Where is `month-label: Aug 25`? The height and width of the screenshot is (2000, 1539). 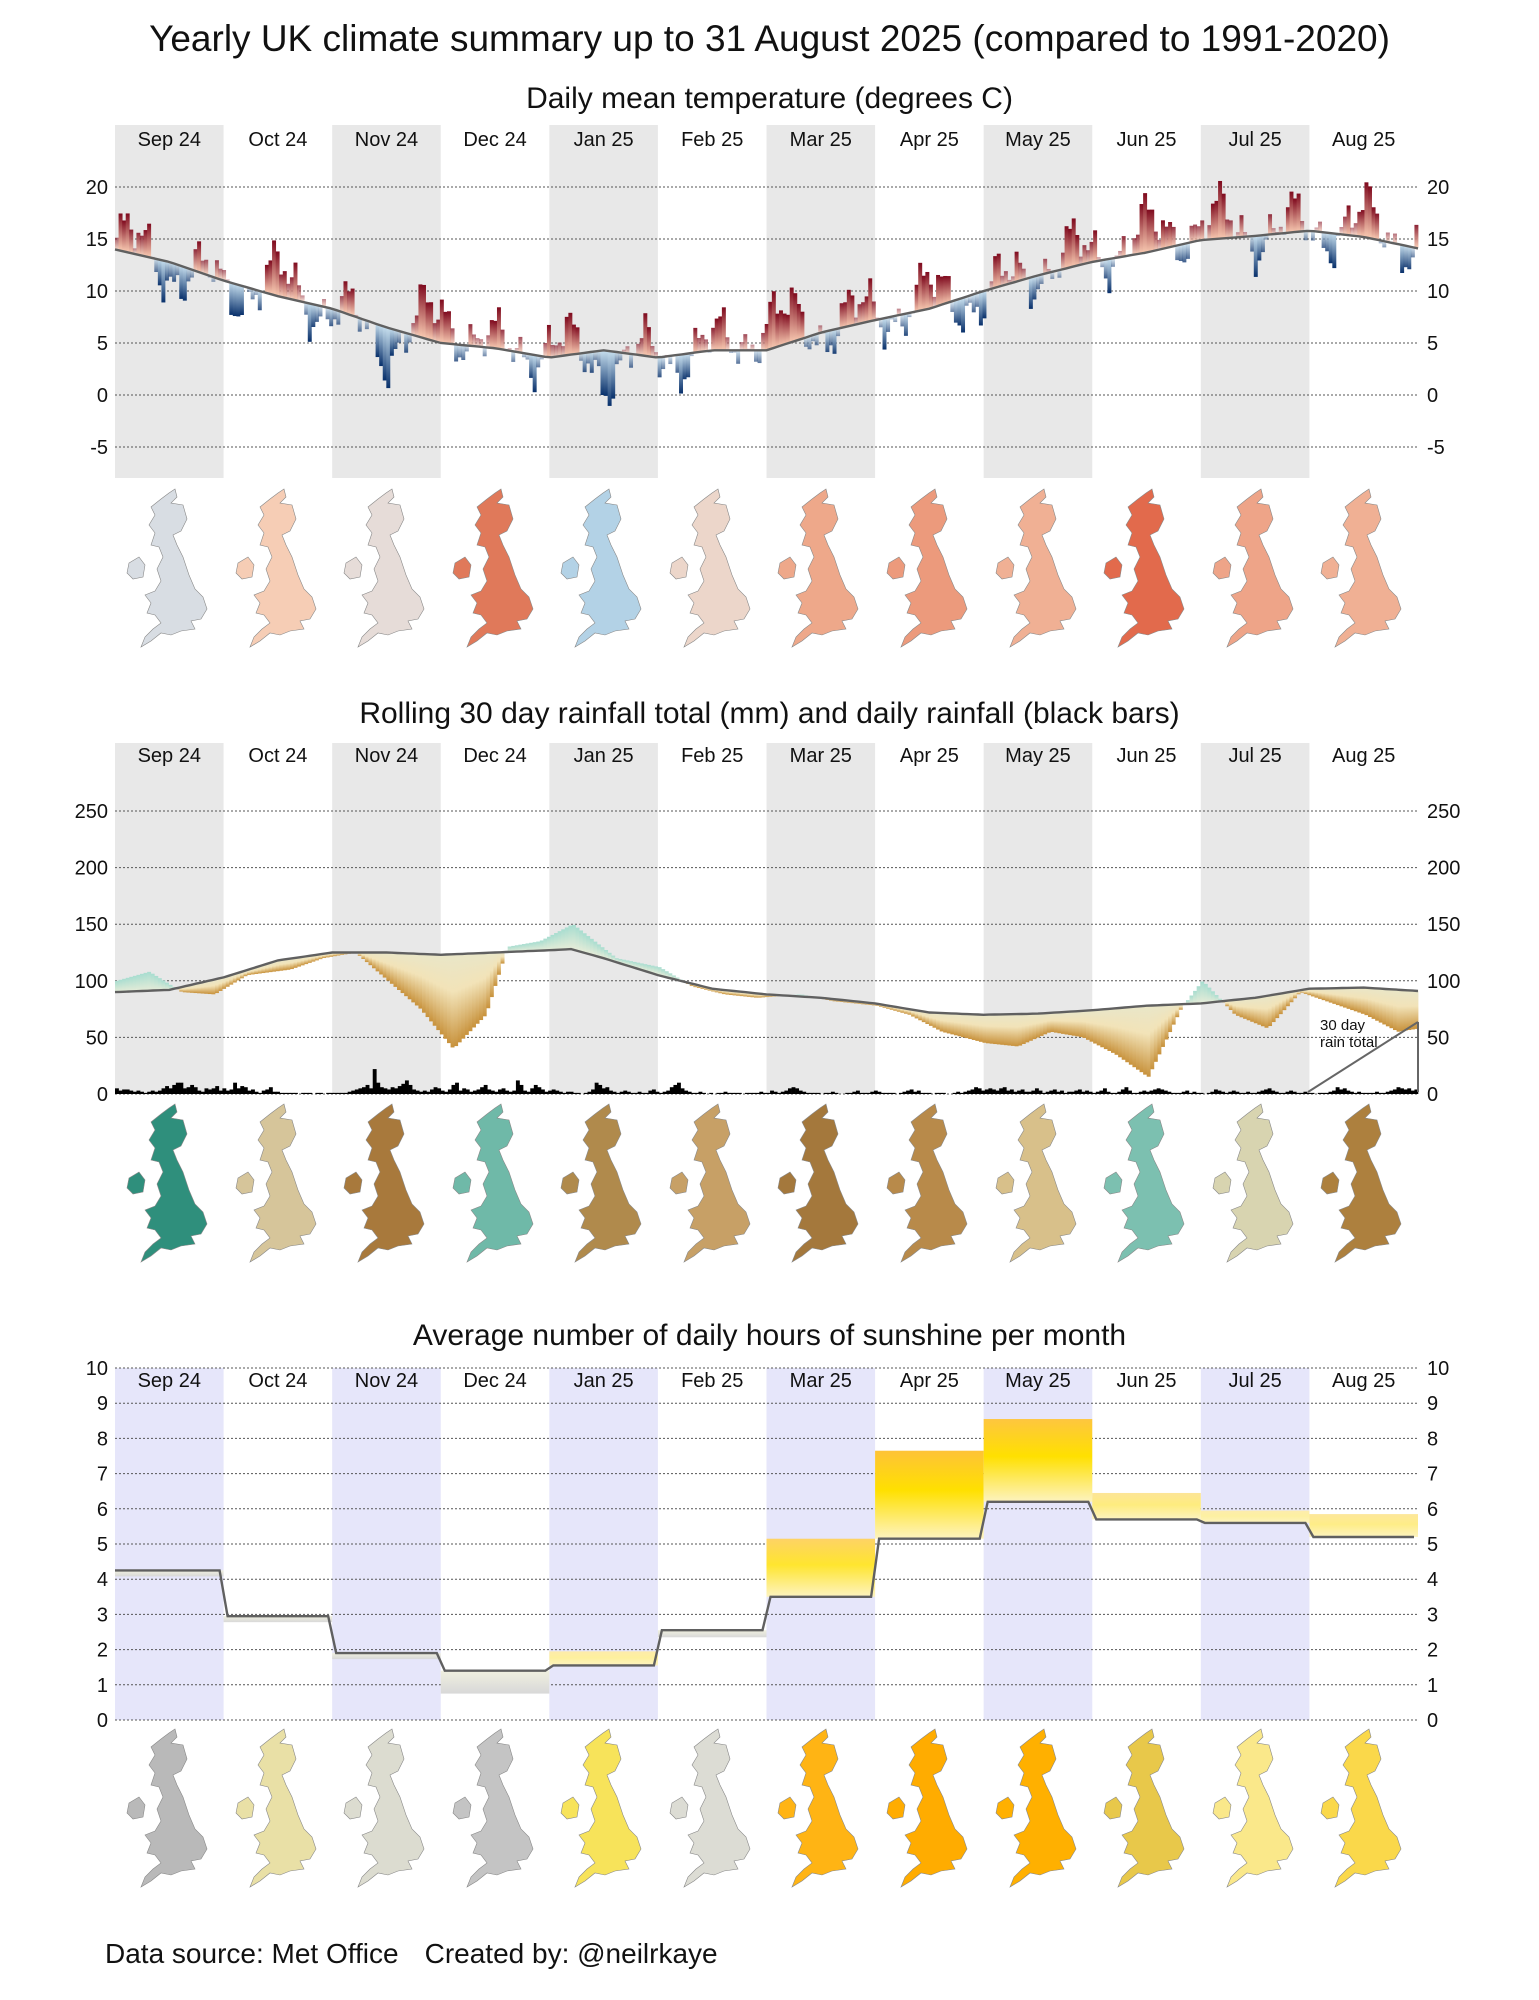
month-label: Aug 25 is located at coordinates (1363, 756).